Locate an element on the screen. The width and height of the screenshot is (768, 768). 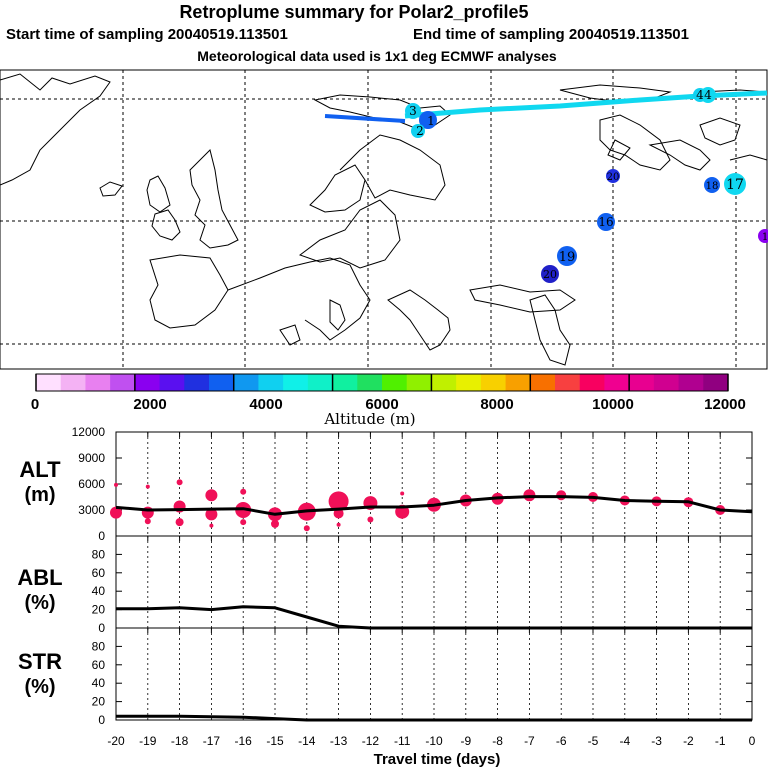
x-tick-label: -5 is located at coordinates (593, 741).